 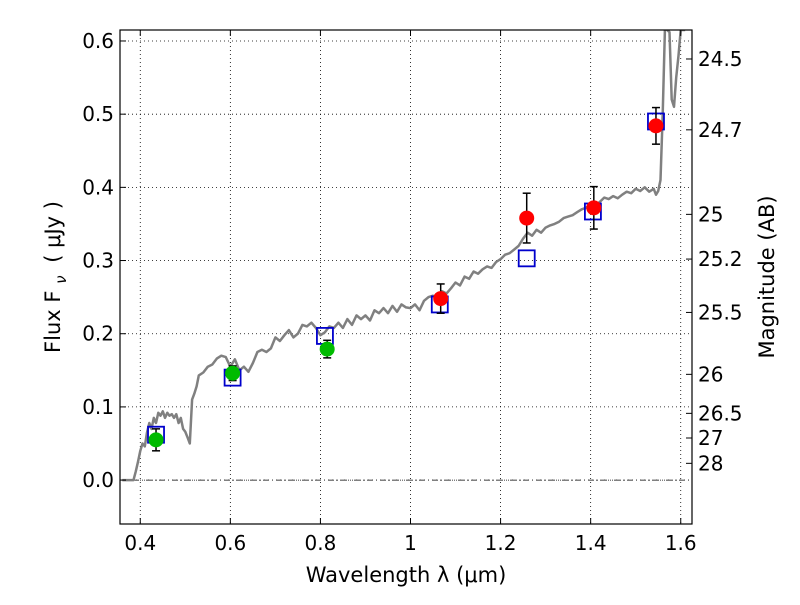 What do you see at coordinates (720, 413) in the screenshot?
I see `right-tick-label: 26.5` at bounding box center [720, 413].